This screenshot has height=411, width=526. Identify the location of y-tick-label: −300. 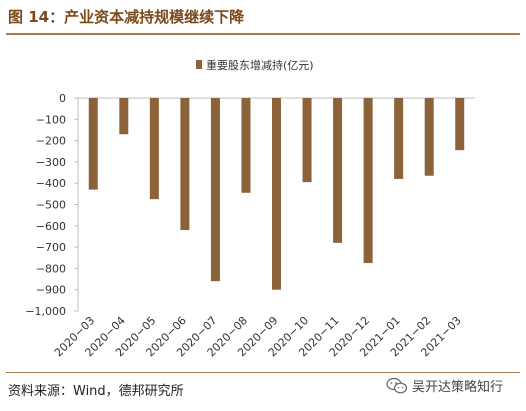
(51, 162).